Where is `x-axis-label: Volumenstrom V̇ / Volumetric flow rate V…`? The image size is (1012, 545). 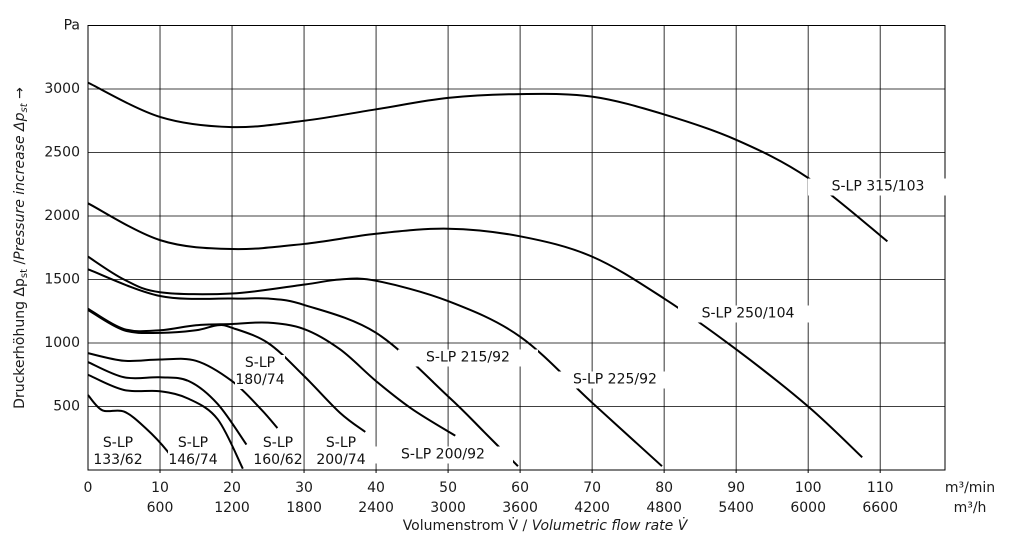
x-axis-label: Volumenstrom V̇ / Volumetric flow rate V… is located at coordinates (546, 525).